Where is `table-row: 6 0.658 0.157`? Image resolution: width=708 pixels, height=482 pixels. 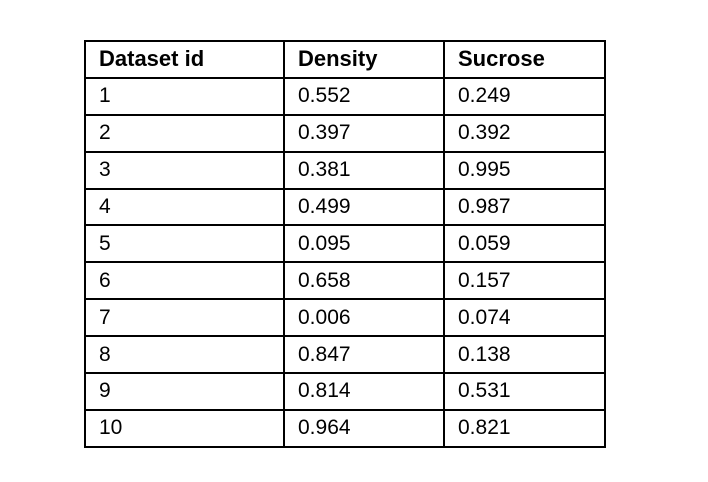
table-row: 6 0.658 0.157 is located at coordinates (345, 281).